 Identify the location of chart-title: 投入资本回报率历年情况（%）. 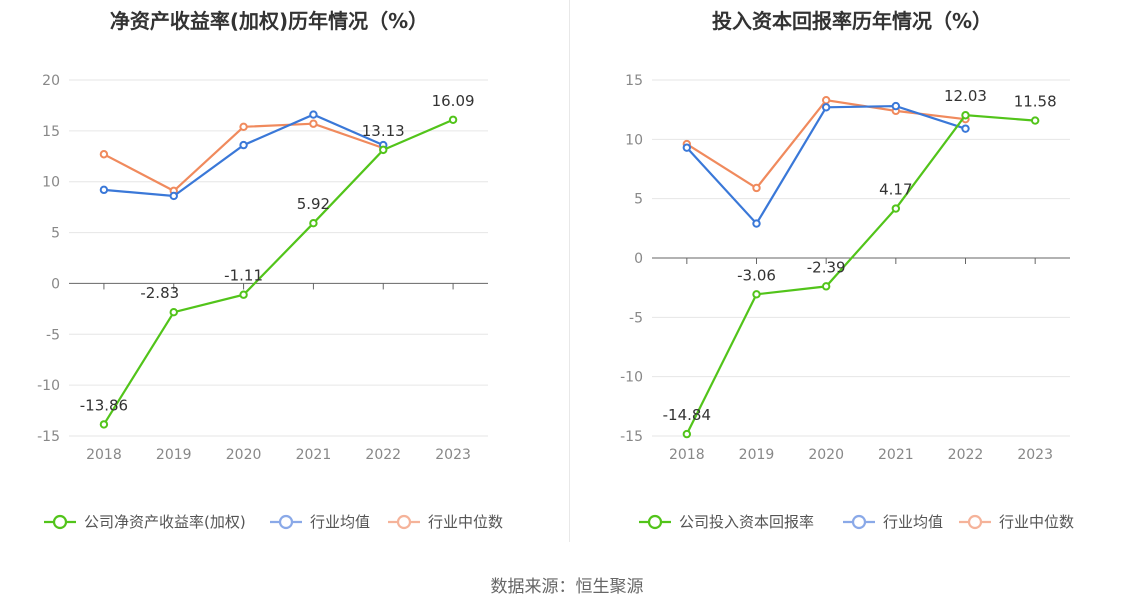
(852, 21).